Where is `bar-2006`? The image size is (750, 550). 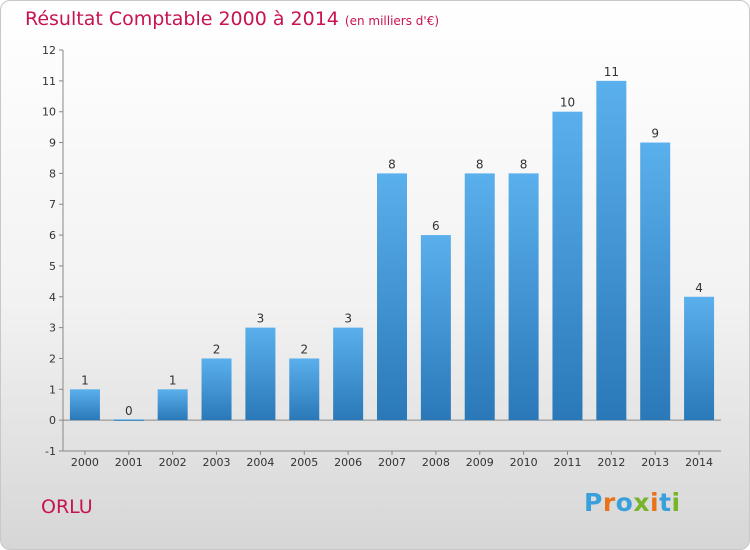
bar-2006 is located at coordinates (348, 374).